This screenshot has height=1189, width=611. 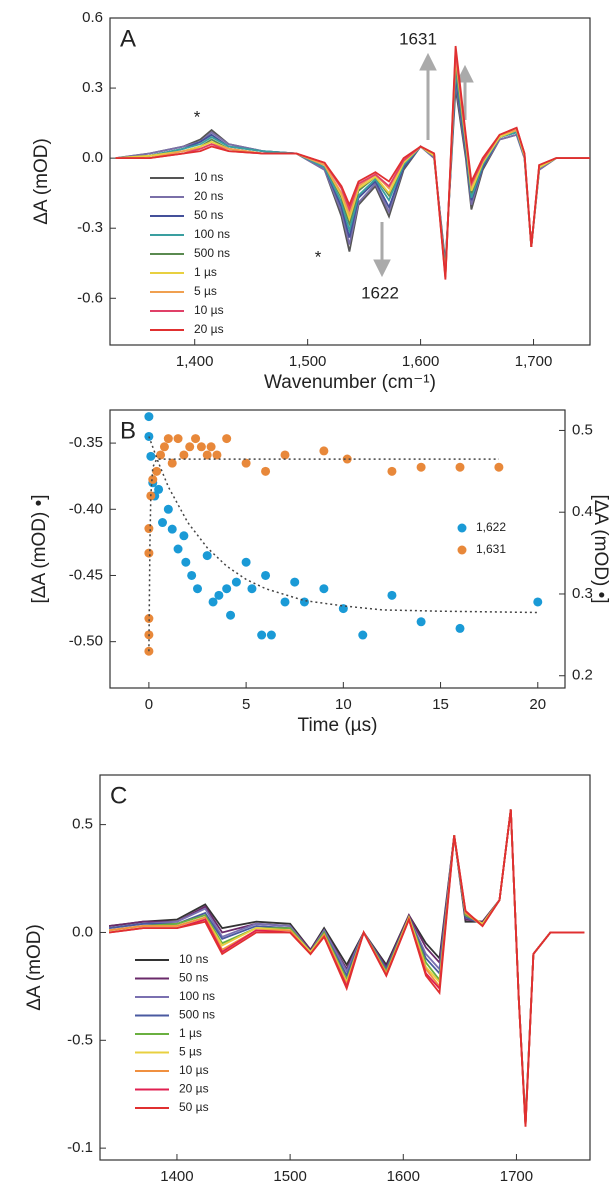 I want to click on x-tick-label: 0, so click(x=149, y=704).